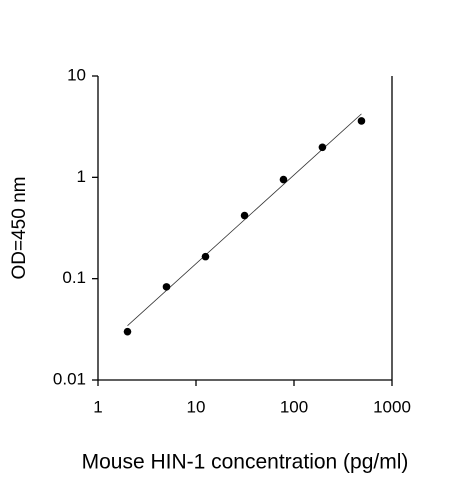  Describe the element at coordinates (196, 406) in the screenshot. I see `x-tick-label: 10` at that location.